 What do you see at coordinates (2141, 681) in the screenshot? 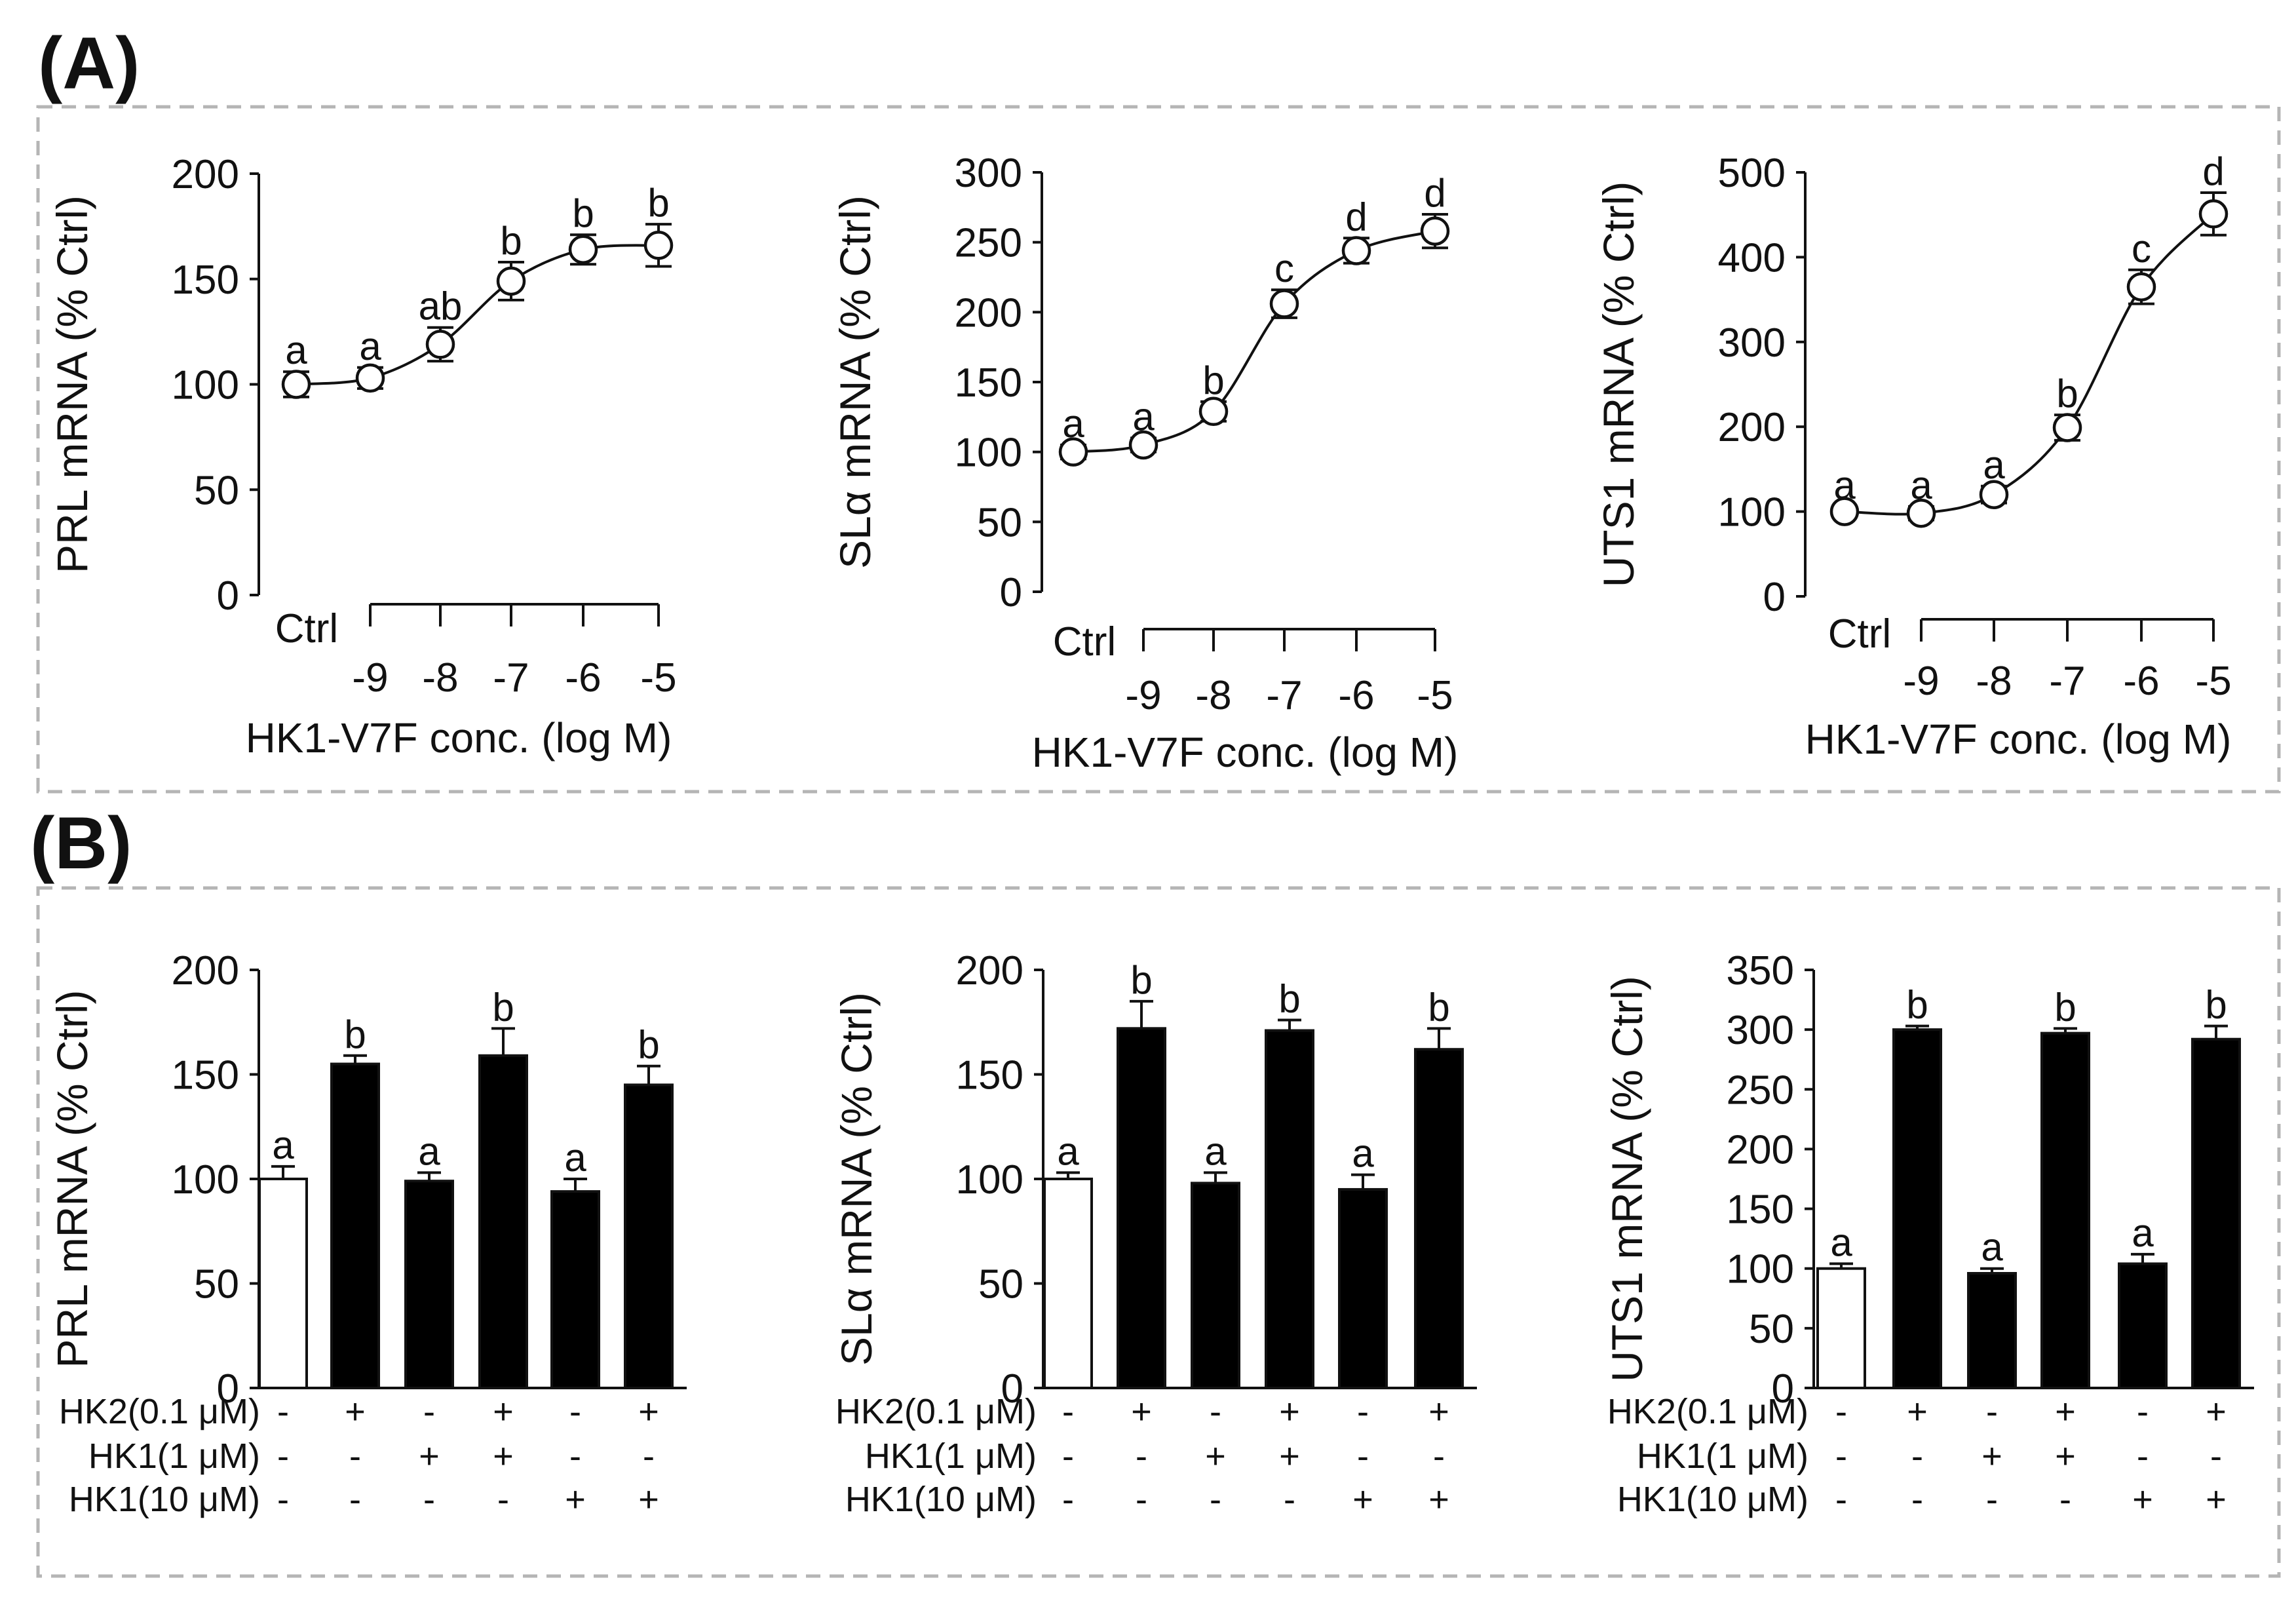
I see `x-tick-label: -6` at bounding box center [2141, 681].